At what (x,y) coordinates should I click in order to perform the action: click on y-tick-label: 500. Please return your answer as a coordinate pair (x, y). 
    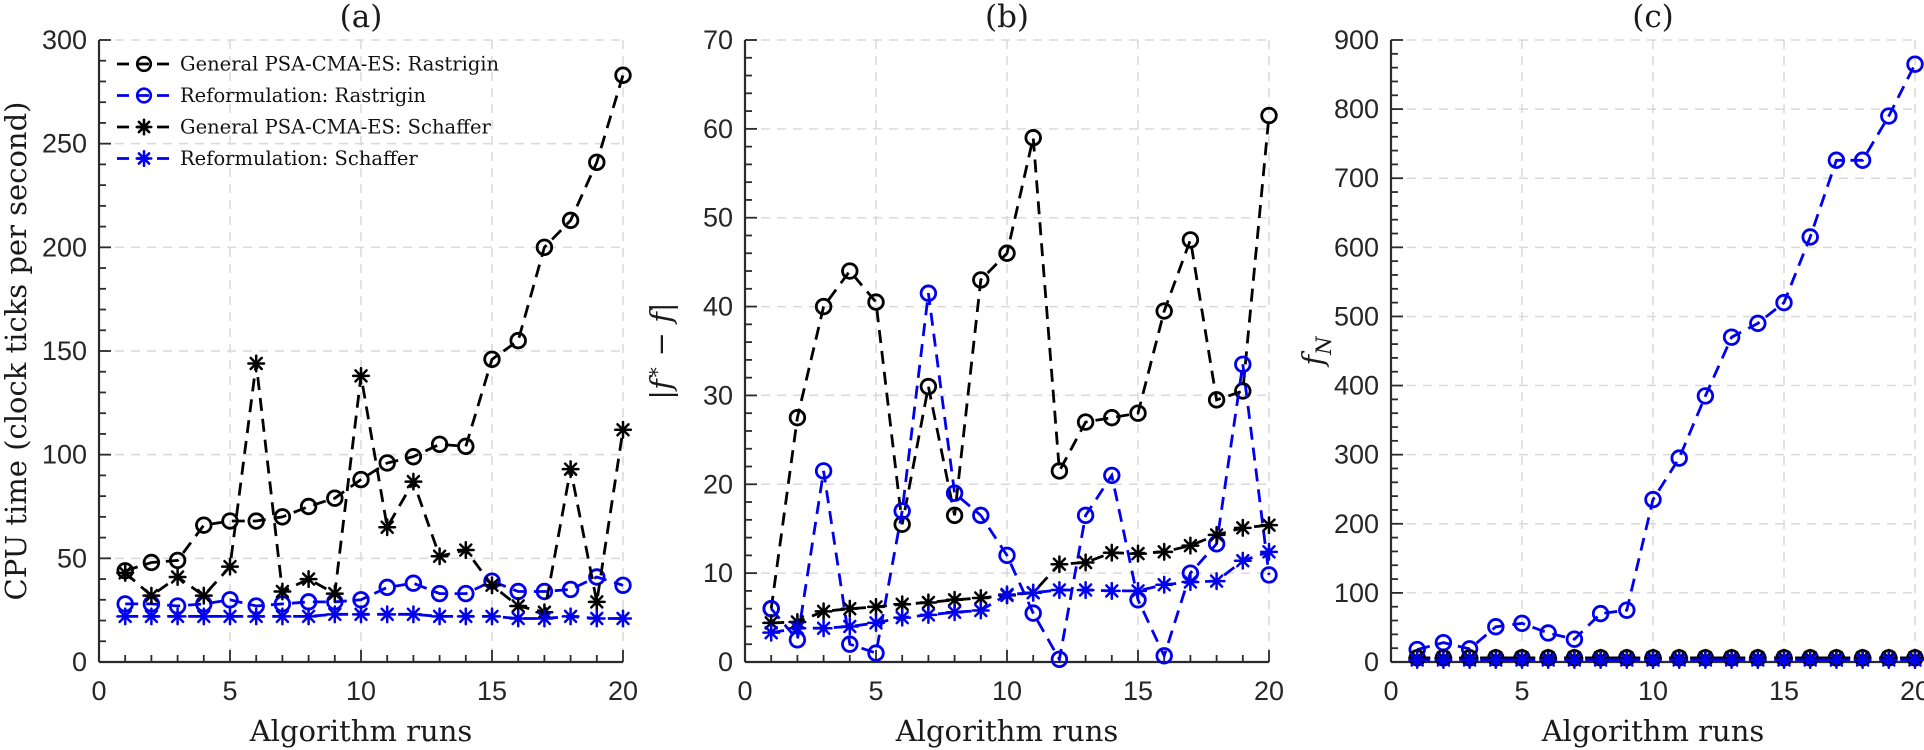
    Looking at the image, I should click on (1356, 316).